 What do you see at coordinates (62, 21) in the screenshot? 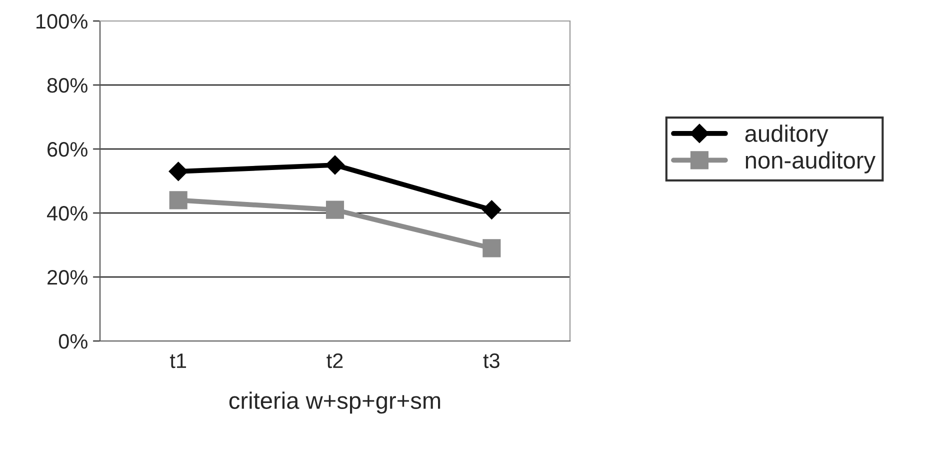
I see `y-tick-label: 100%` at bounding box center [62, 21].